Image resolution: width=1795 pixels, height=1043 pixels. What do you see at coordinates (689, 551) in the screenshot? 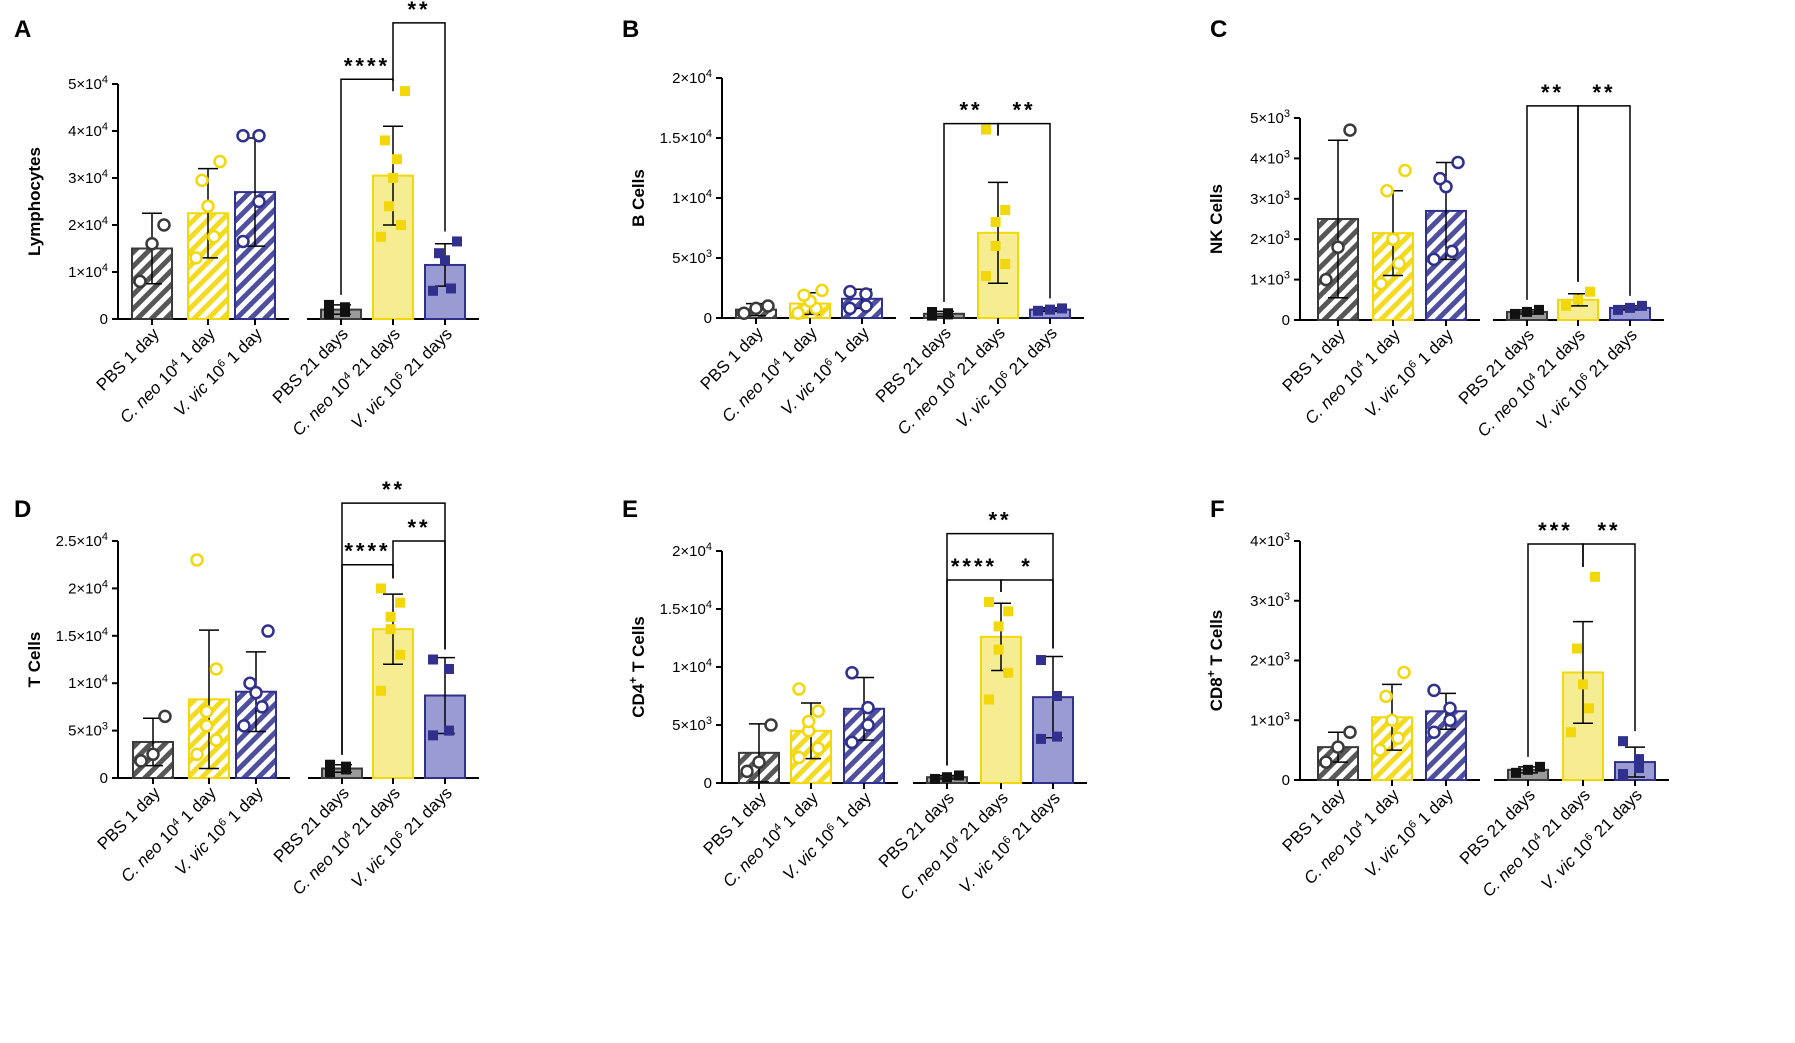
I see `y-tick-base: 2×10` at bounding box center [689, 551].